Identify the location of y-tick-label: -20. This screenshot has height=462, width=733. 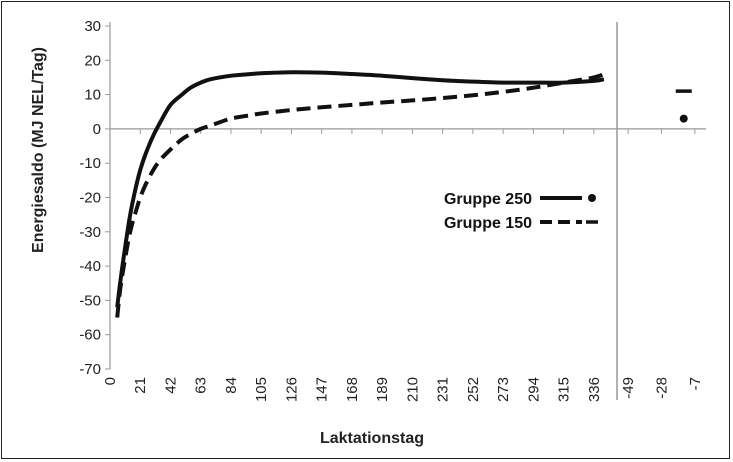
(90, 198).